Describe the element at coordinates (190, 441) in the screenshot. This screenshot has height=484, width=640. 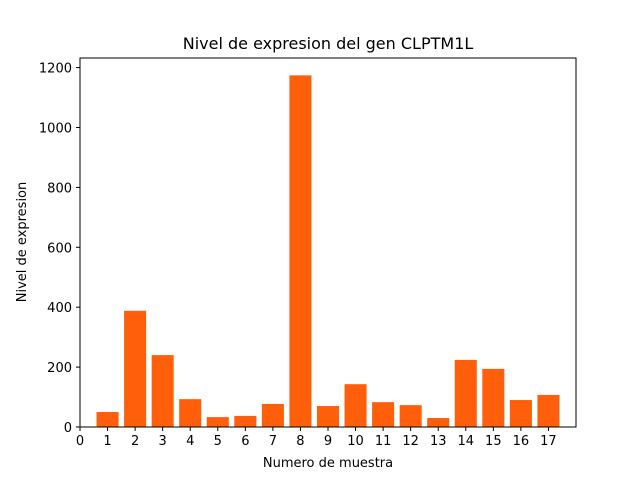
I see `x-tick-label: 4` at that location.